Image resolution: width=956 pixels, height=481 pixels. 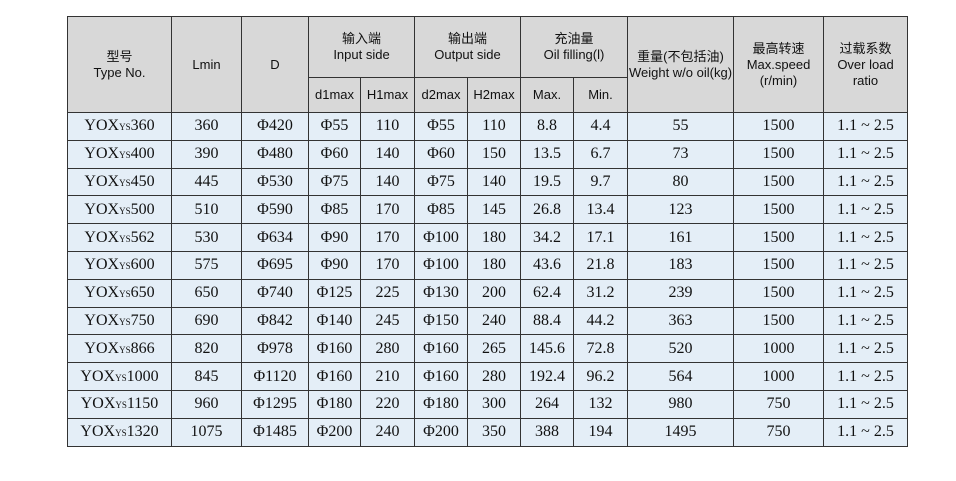 I want to click on header-d1max: d1max, so click(x=334, y=95).